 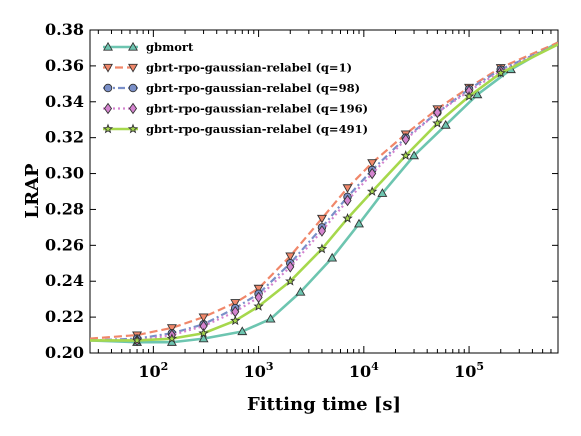 What do you see at coordinates (170, 47) in the screenshot?
I see `legend-label: gbmort` at bounding box center [170, 47].